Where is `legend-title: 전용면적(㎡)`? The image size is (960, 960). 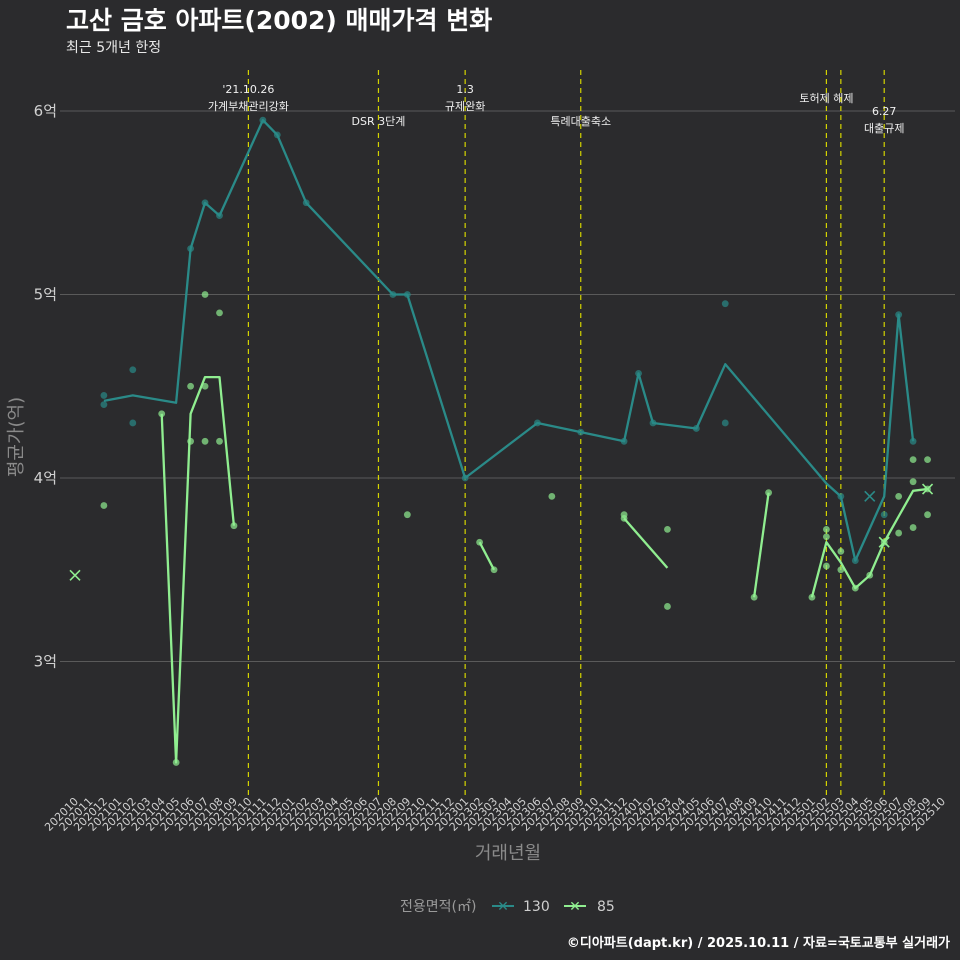
legend-title: 전용면적(㎡) is located at coordinates (438, 907).